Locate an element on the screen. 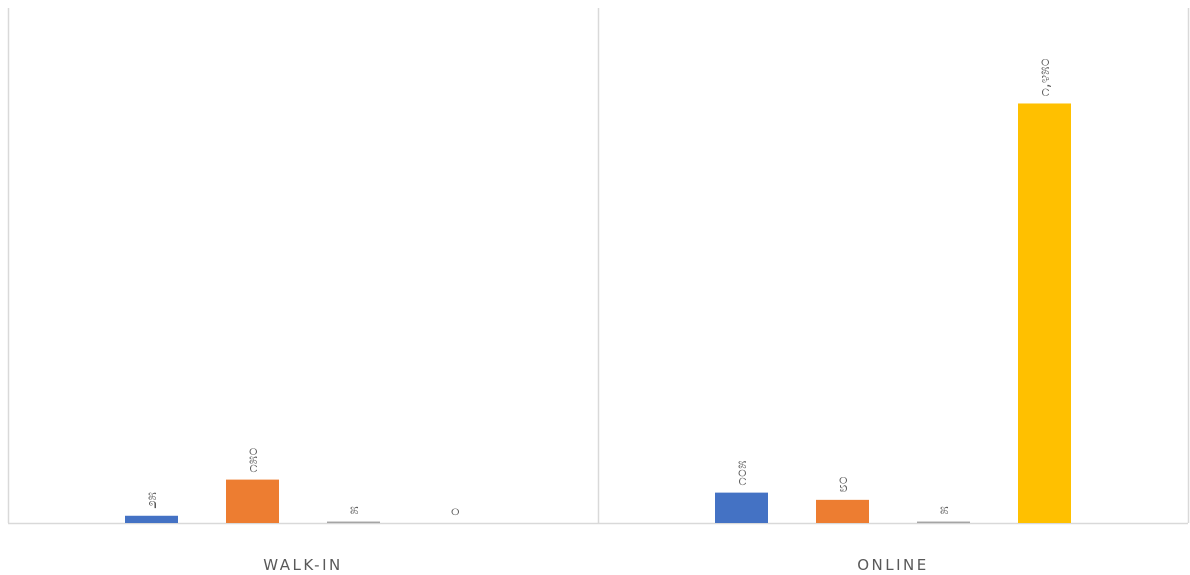 This screenshot has height=575, width=1190. data-label-walk-in-series-2: ೧೫೦ is located at coordinates (252, 459).